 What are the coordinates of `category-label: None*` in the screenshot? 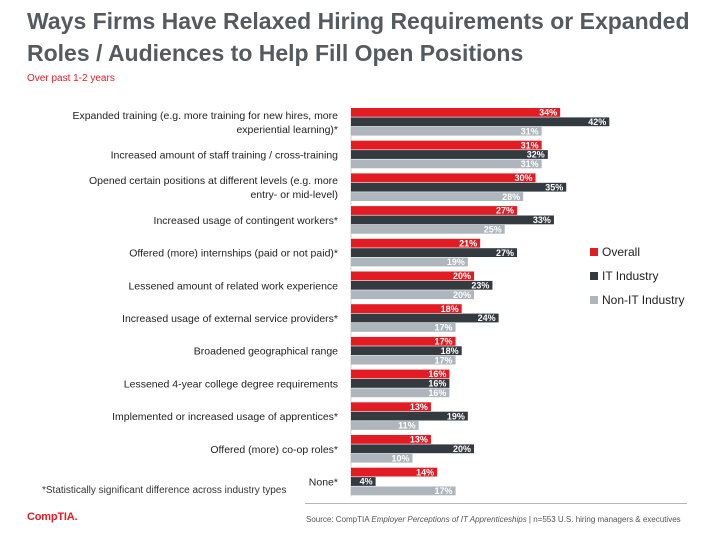 It's located at (323, 483).